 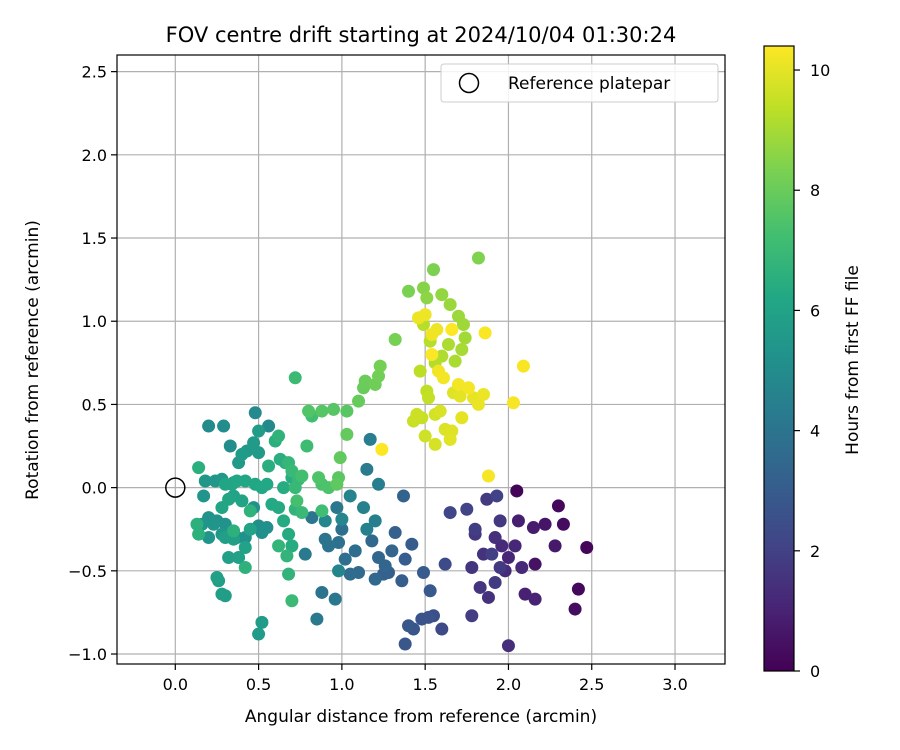 What do you see at coordinates (674, 684) in the screenshot?
I see `x-tick-label: 3.0` at bounding box center [674, 684].